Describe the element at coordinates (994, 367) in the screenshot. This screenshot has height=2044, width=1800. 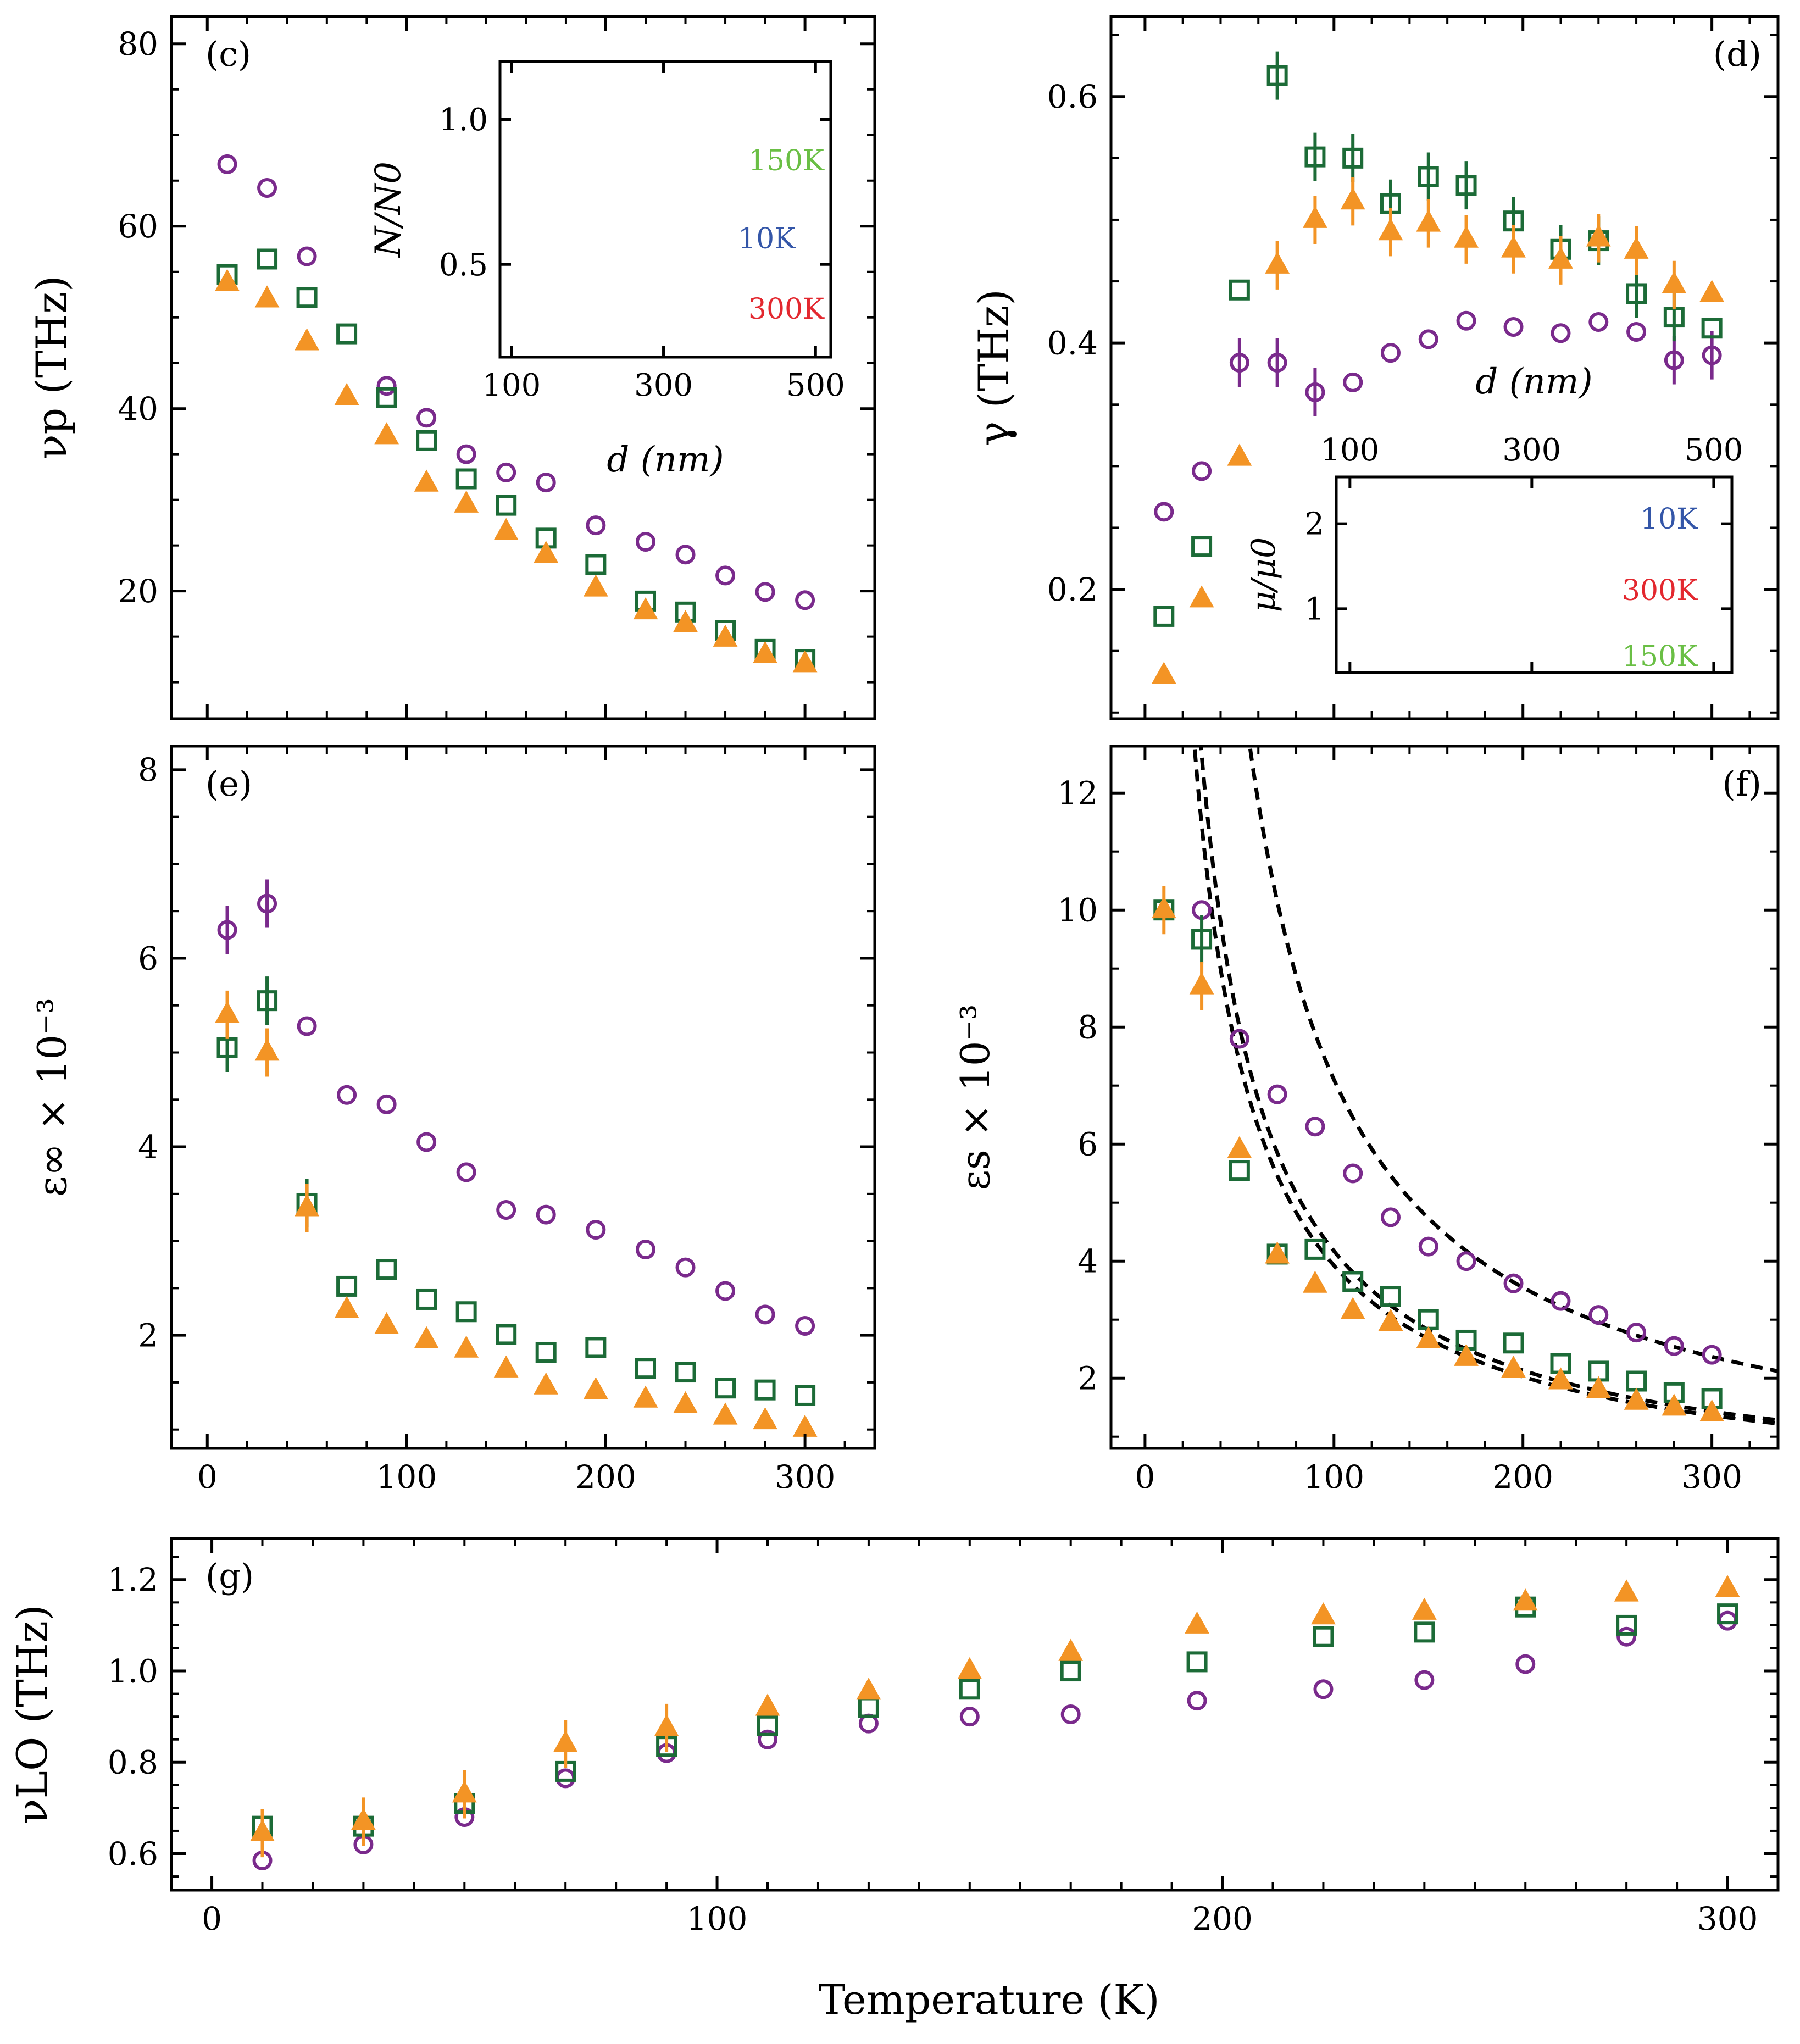
I see `d-ylabel: γ (THz)` at that location.